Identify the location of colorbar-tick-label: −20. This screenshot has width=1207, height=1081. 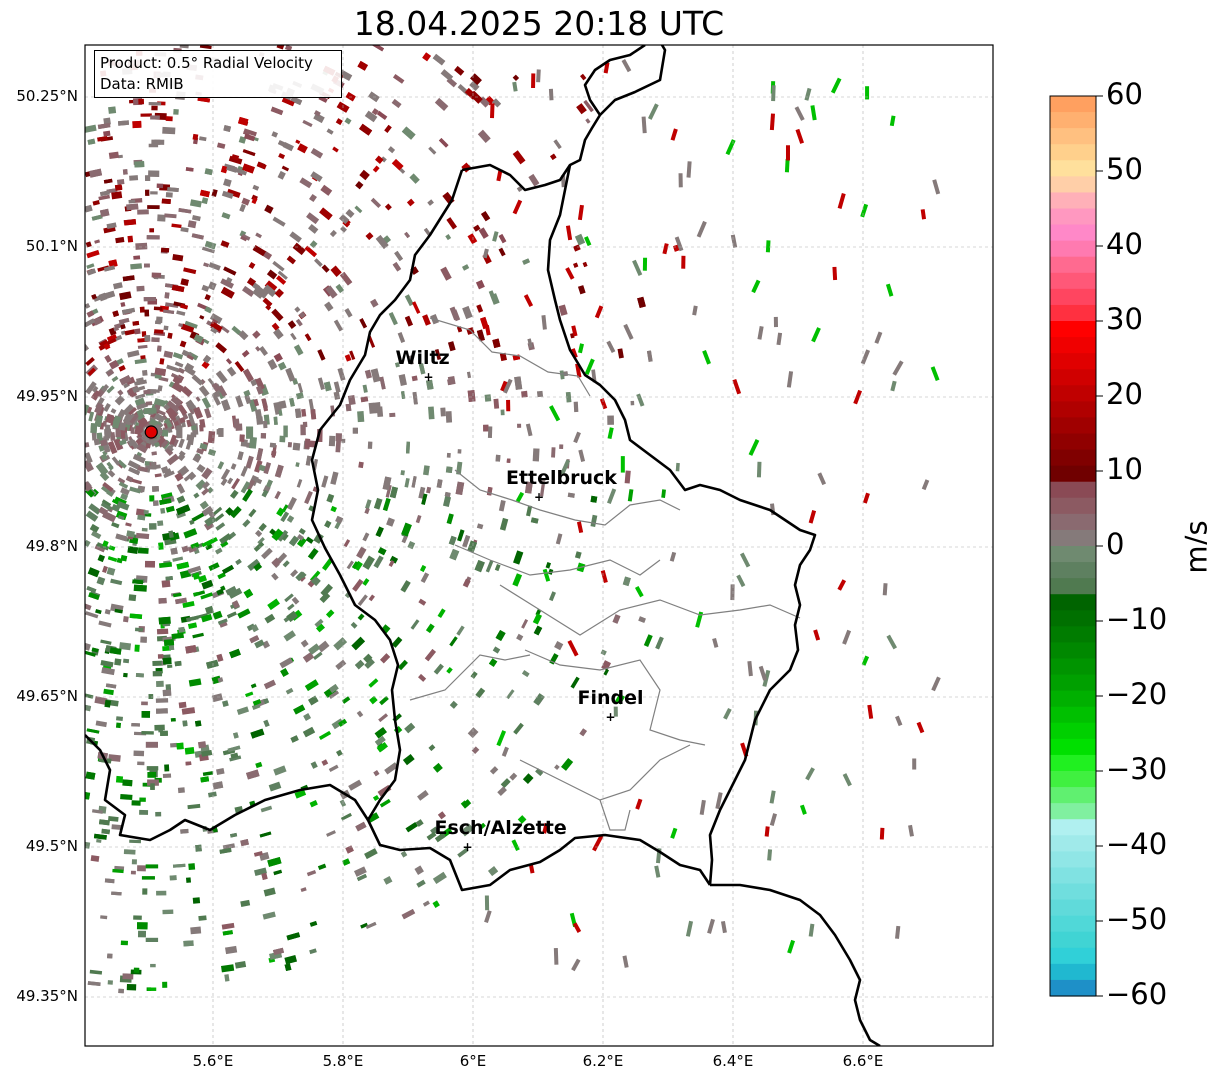
(1137, 694).